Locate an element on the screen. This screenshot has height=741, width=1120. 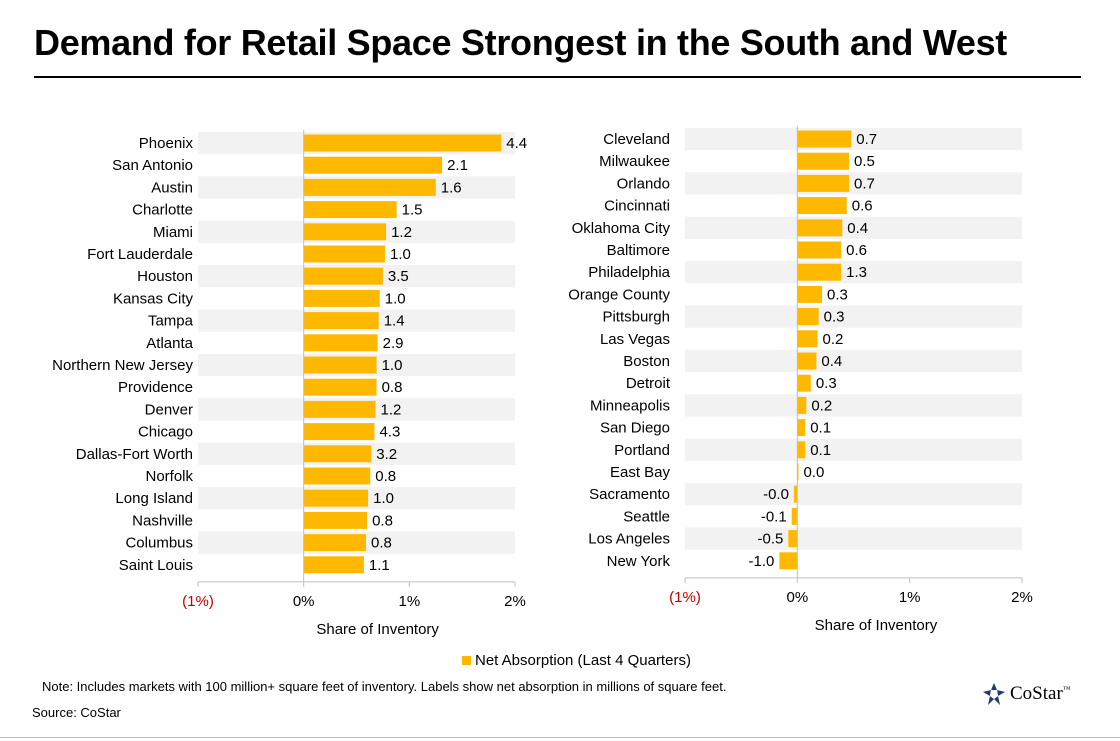
x-tick-label: (1%) is located at coordinates (198, 601).